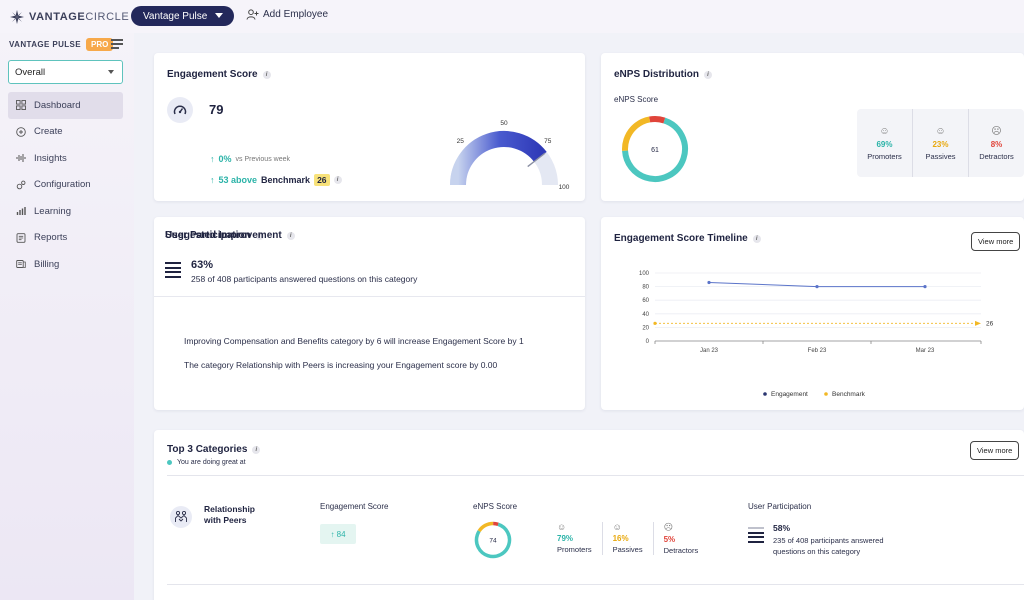  I want to click on speedometer-icon, so click(180, 110).